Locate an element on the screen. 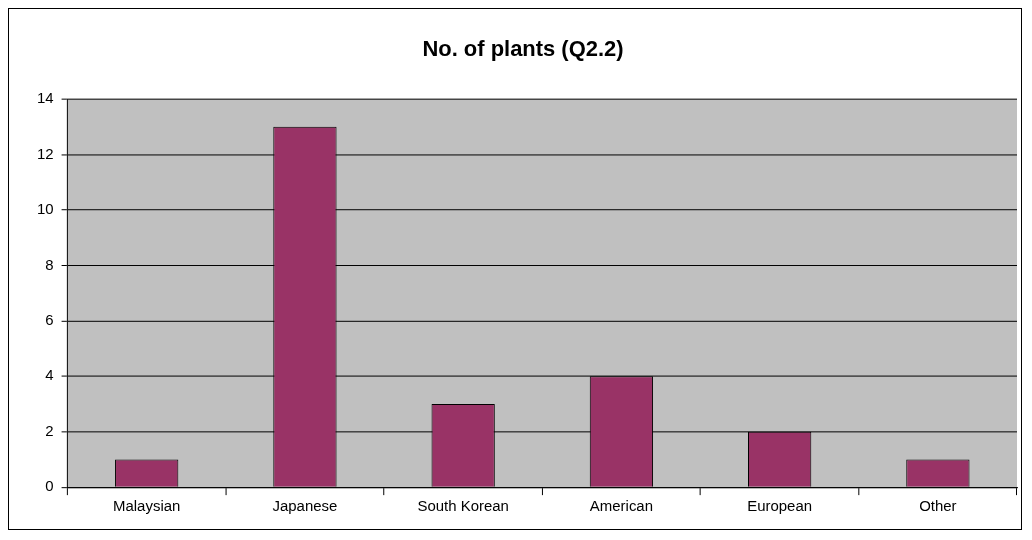 Image resolution: width=1032 pixels, height=540 pixels. y-tick-label: 2 is located at coordinates (49, 430).